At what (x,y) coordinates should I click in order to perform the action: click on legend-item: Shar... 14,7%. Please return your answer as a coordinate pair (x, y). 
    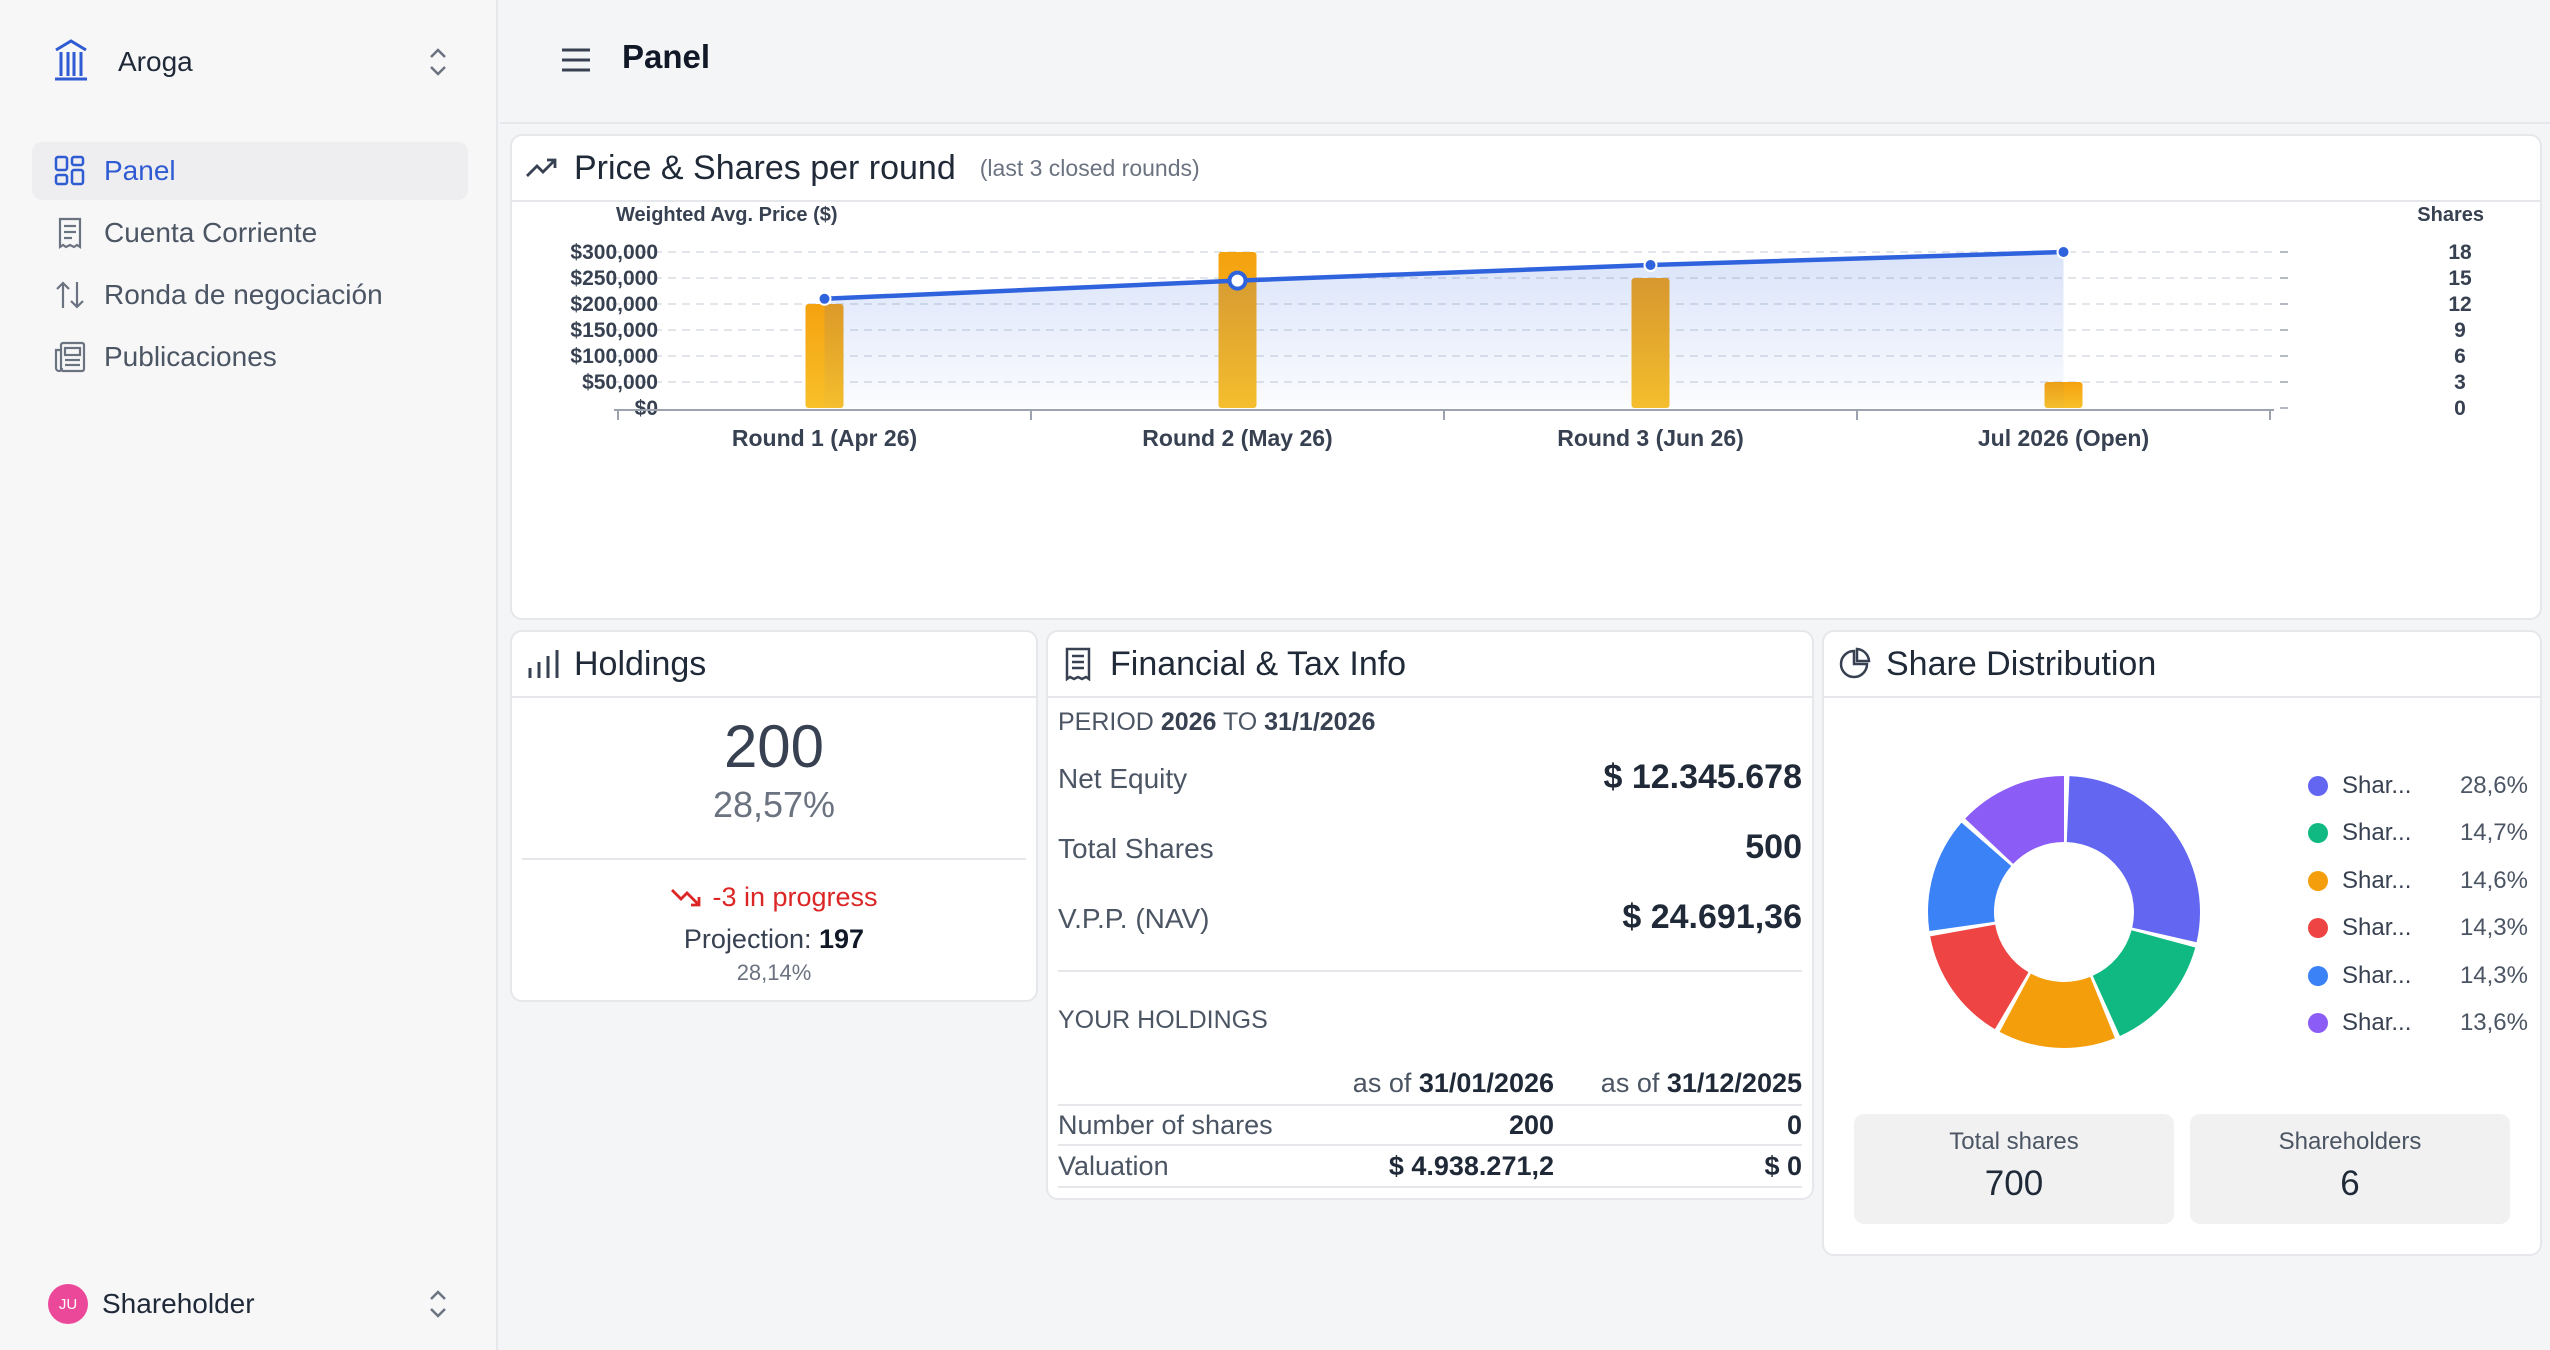
    Looking at the image, I should click on (2418, 834).